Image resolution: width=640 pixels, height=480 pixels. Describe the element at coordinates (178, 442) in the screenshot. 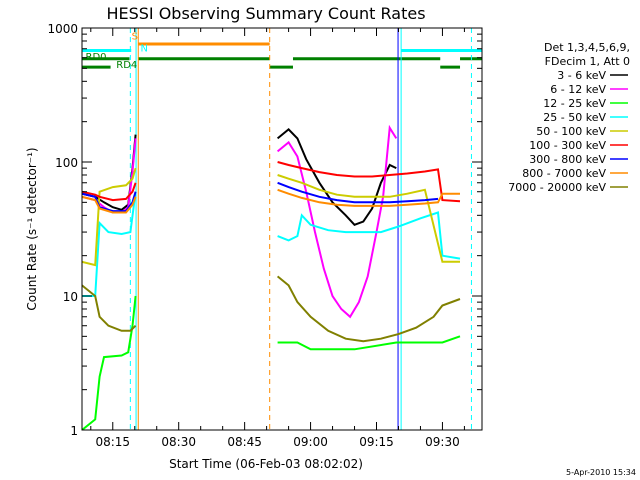

I see `x-tick-label-1: 08:30` at that location.